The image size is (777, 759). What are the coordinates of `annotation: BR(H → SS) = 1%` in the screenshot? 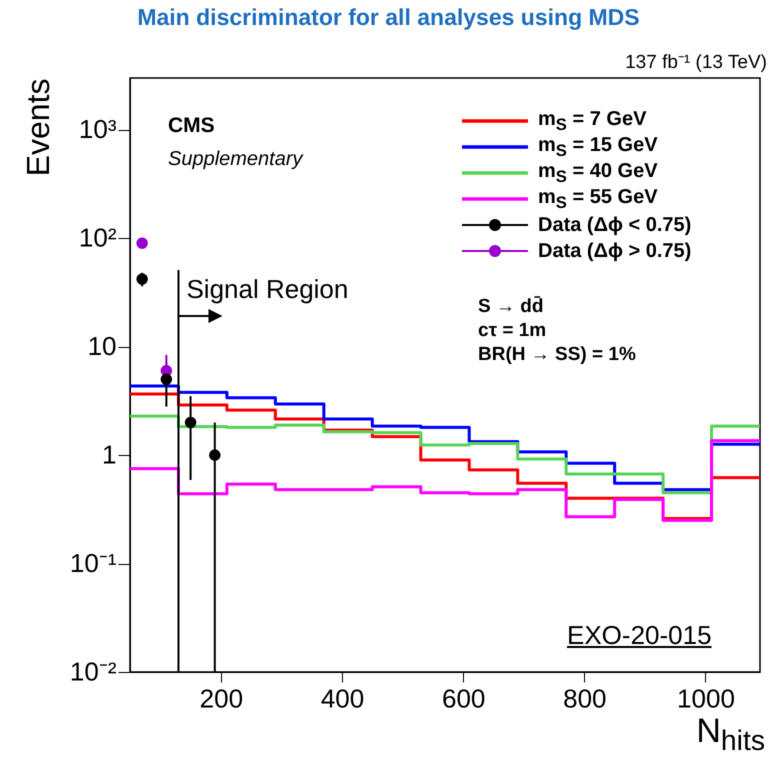 It's located at (557, 355).